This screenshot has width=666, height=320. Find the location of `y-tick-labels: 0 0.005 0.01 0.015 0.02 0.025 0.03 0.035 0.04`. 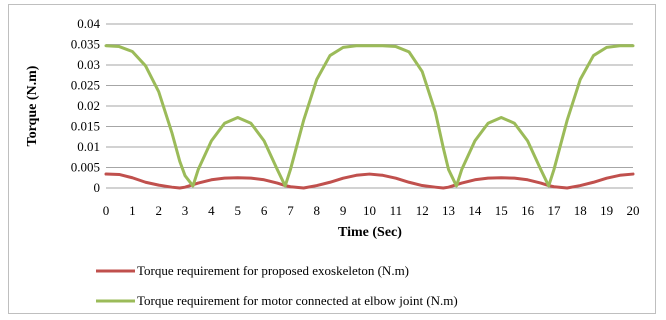

y-tick-labels: 0 0.005 0.01 0.015 0.02 0.025 0.03 0.035 0.04 is located at coordinates (86, 105).